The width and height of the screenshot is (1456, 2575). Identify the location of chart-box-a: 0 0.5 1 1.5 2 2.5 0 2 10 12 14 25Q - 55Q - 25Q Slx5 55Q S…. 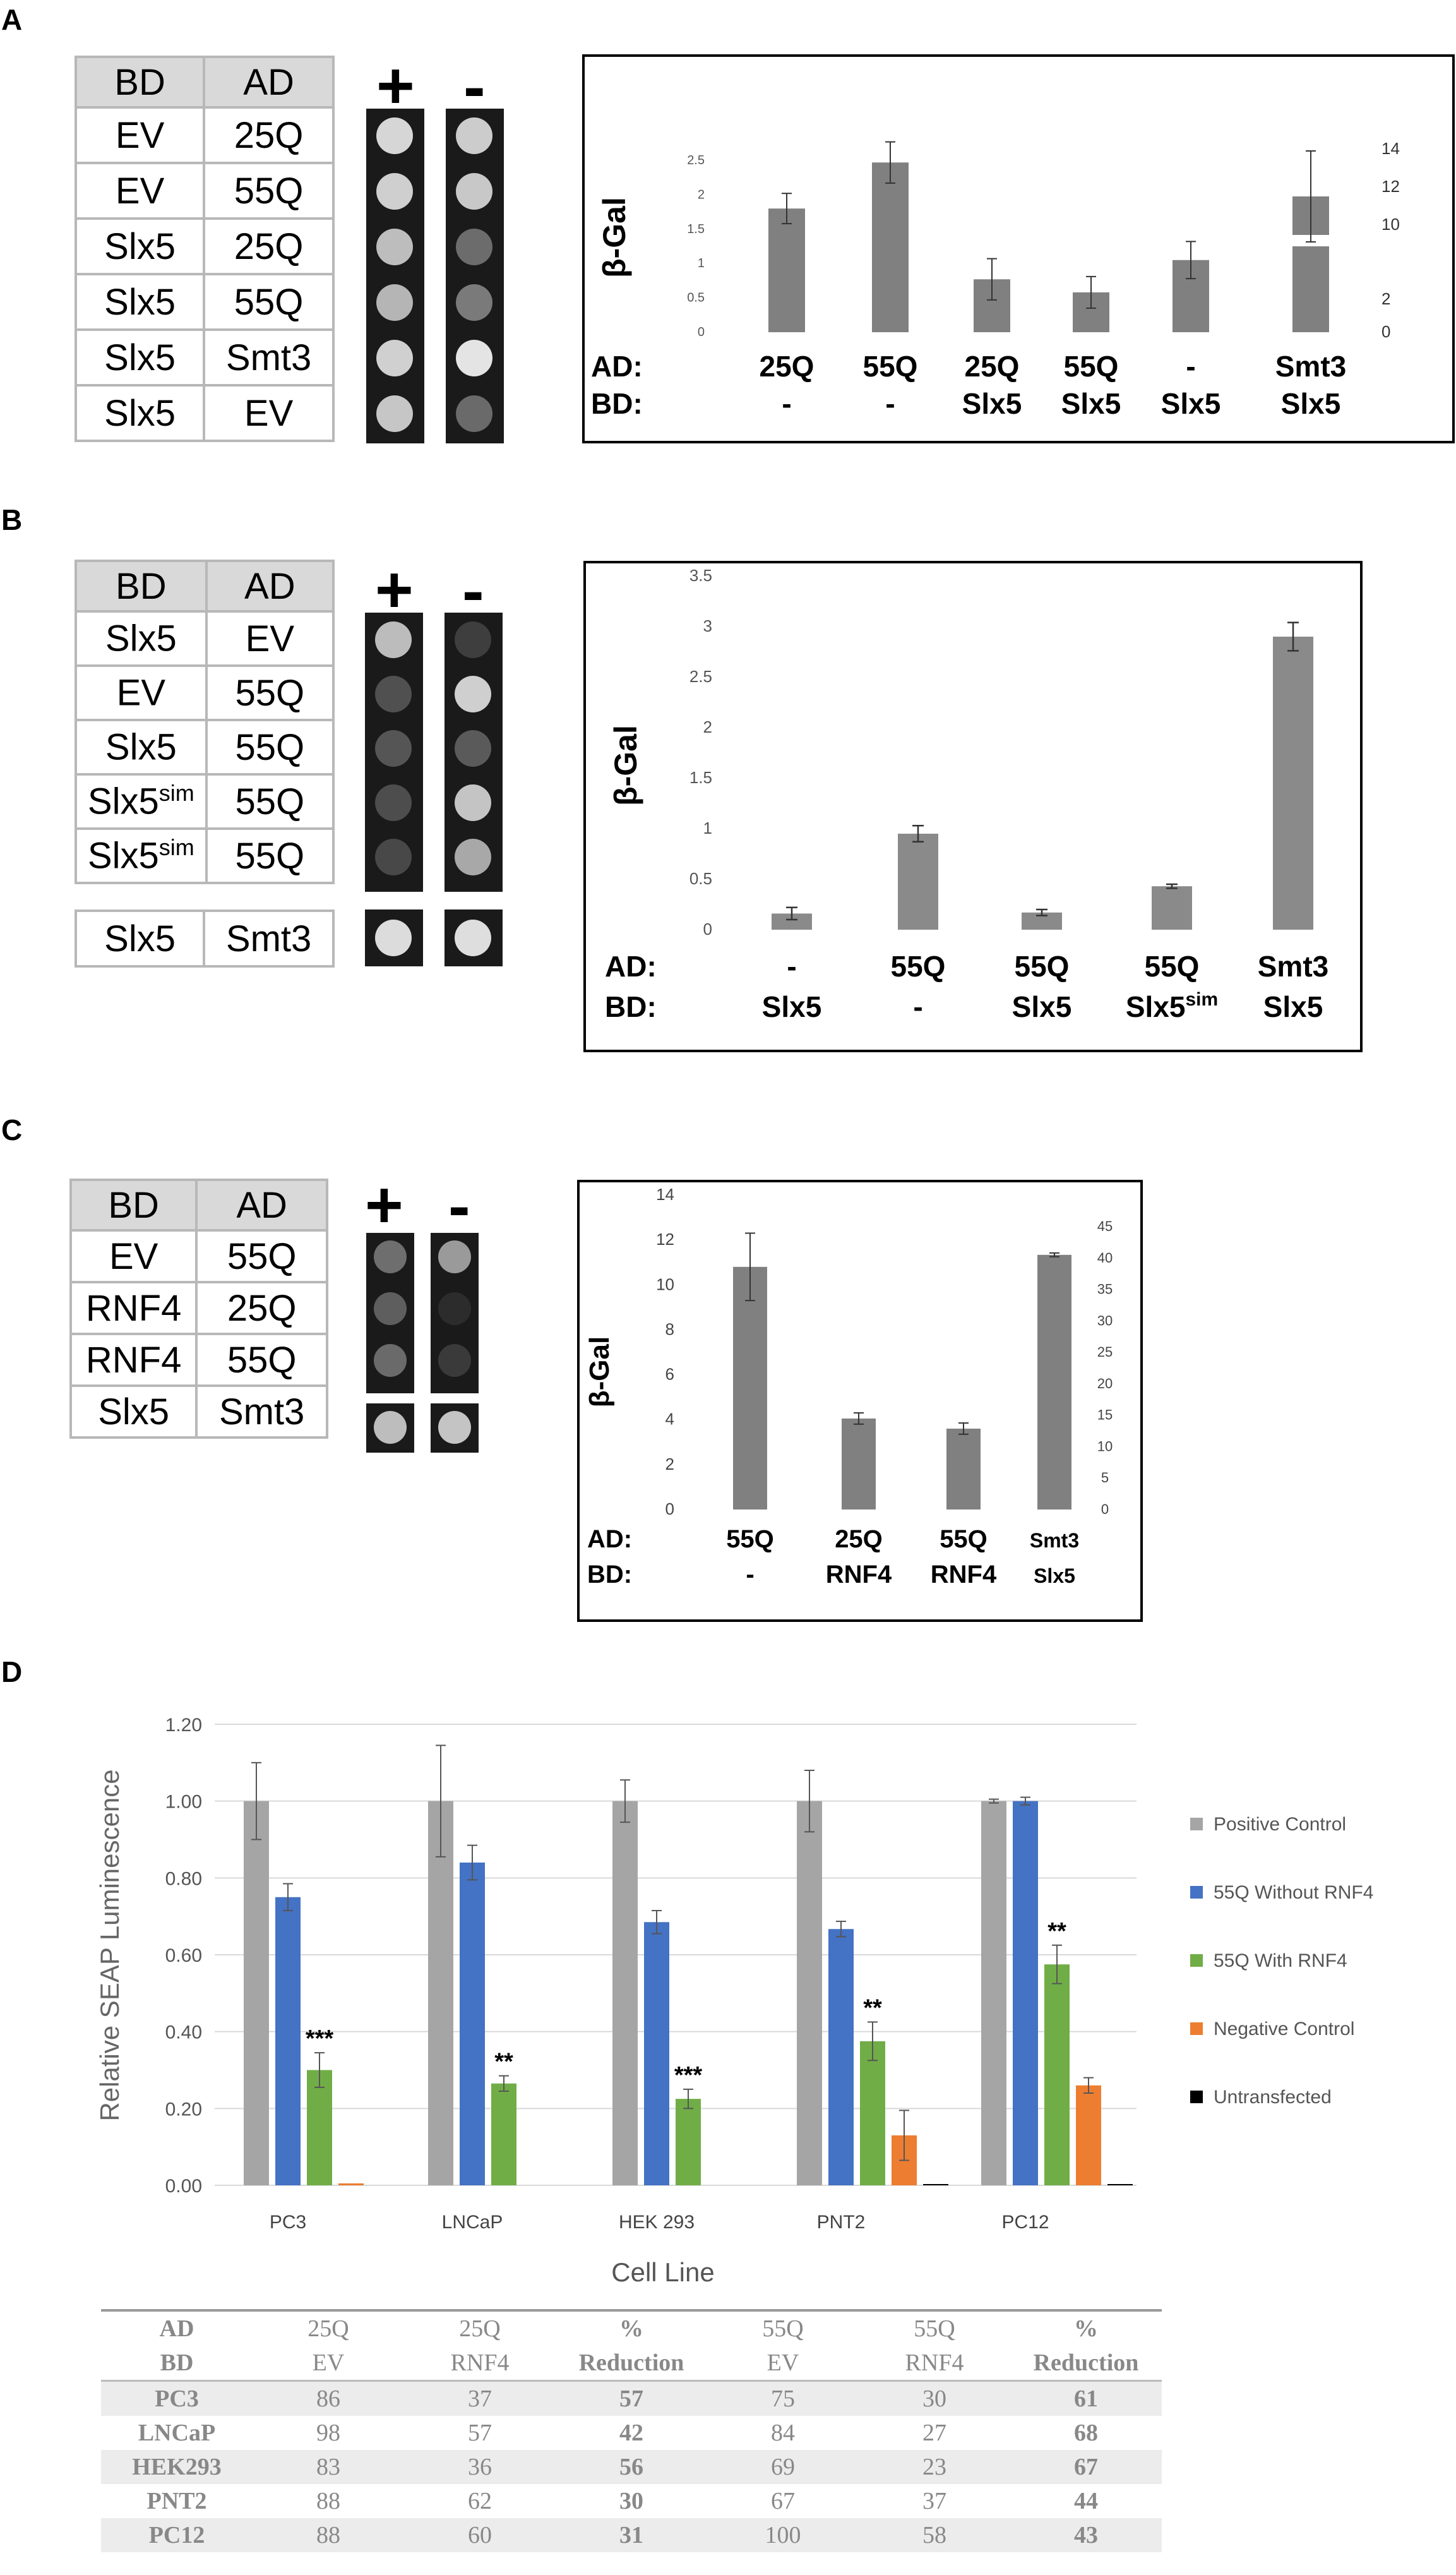
(1018, 248).